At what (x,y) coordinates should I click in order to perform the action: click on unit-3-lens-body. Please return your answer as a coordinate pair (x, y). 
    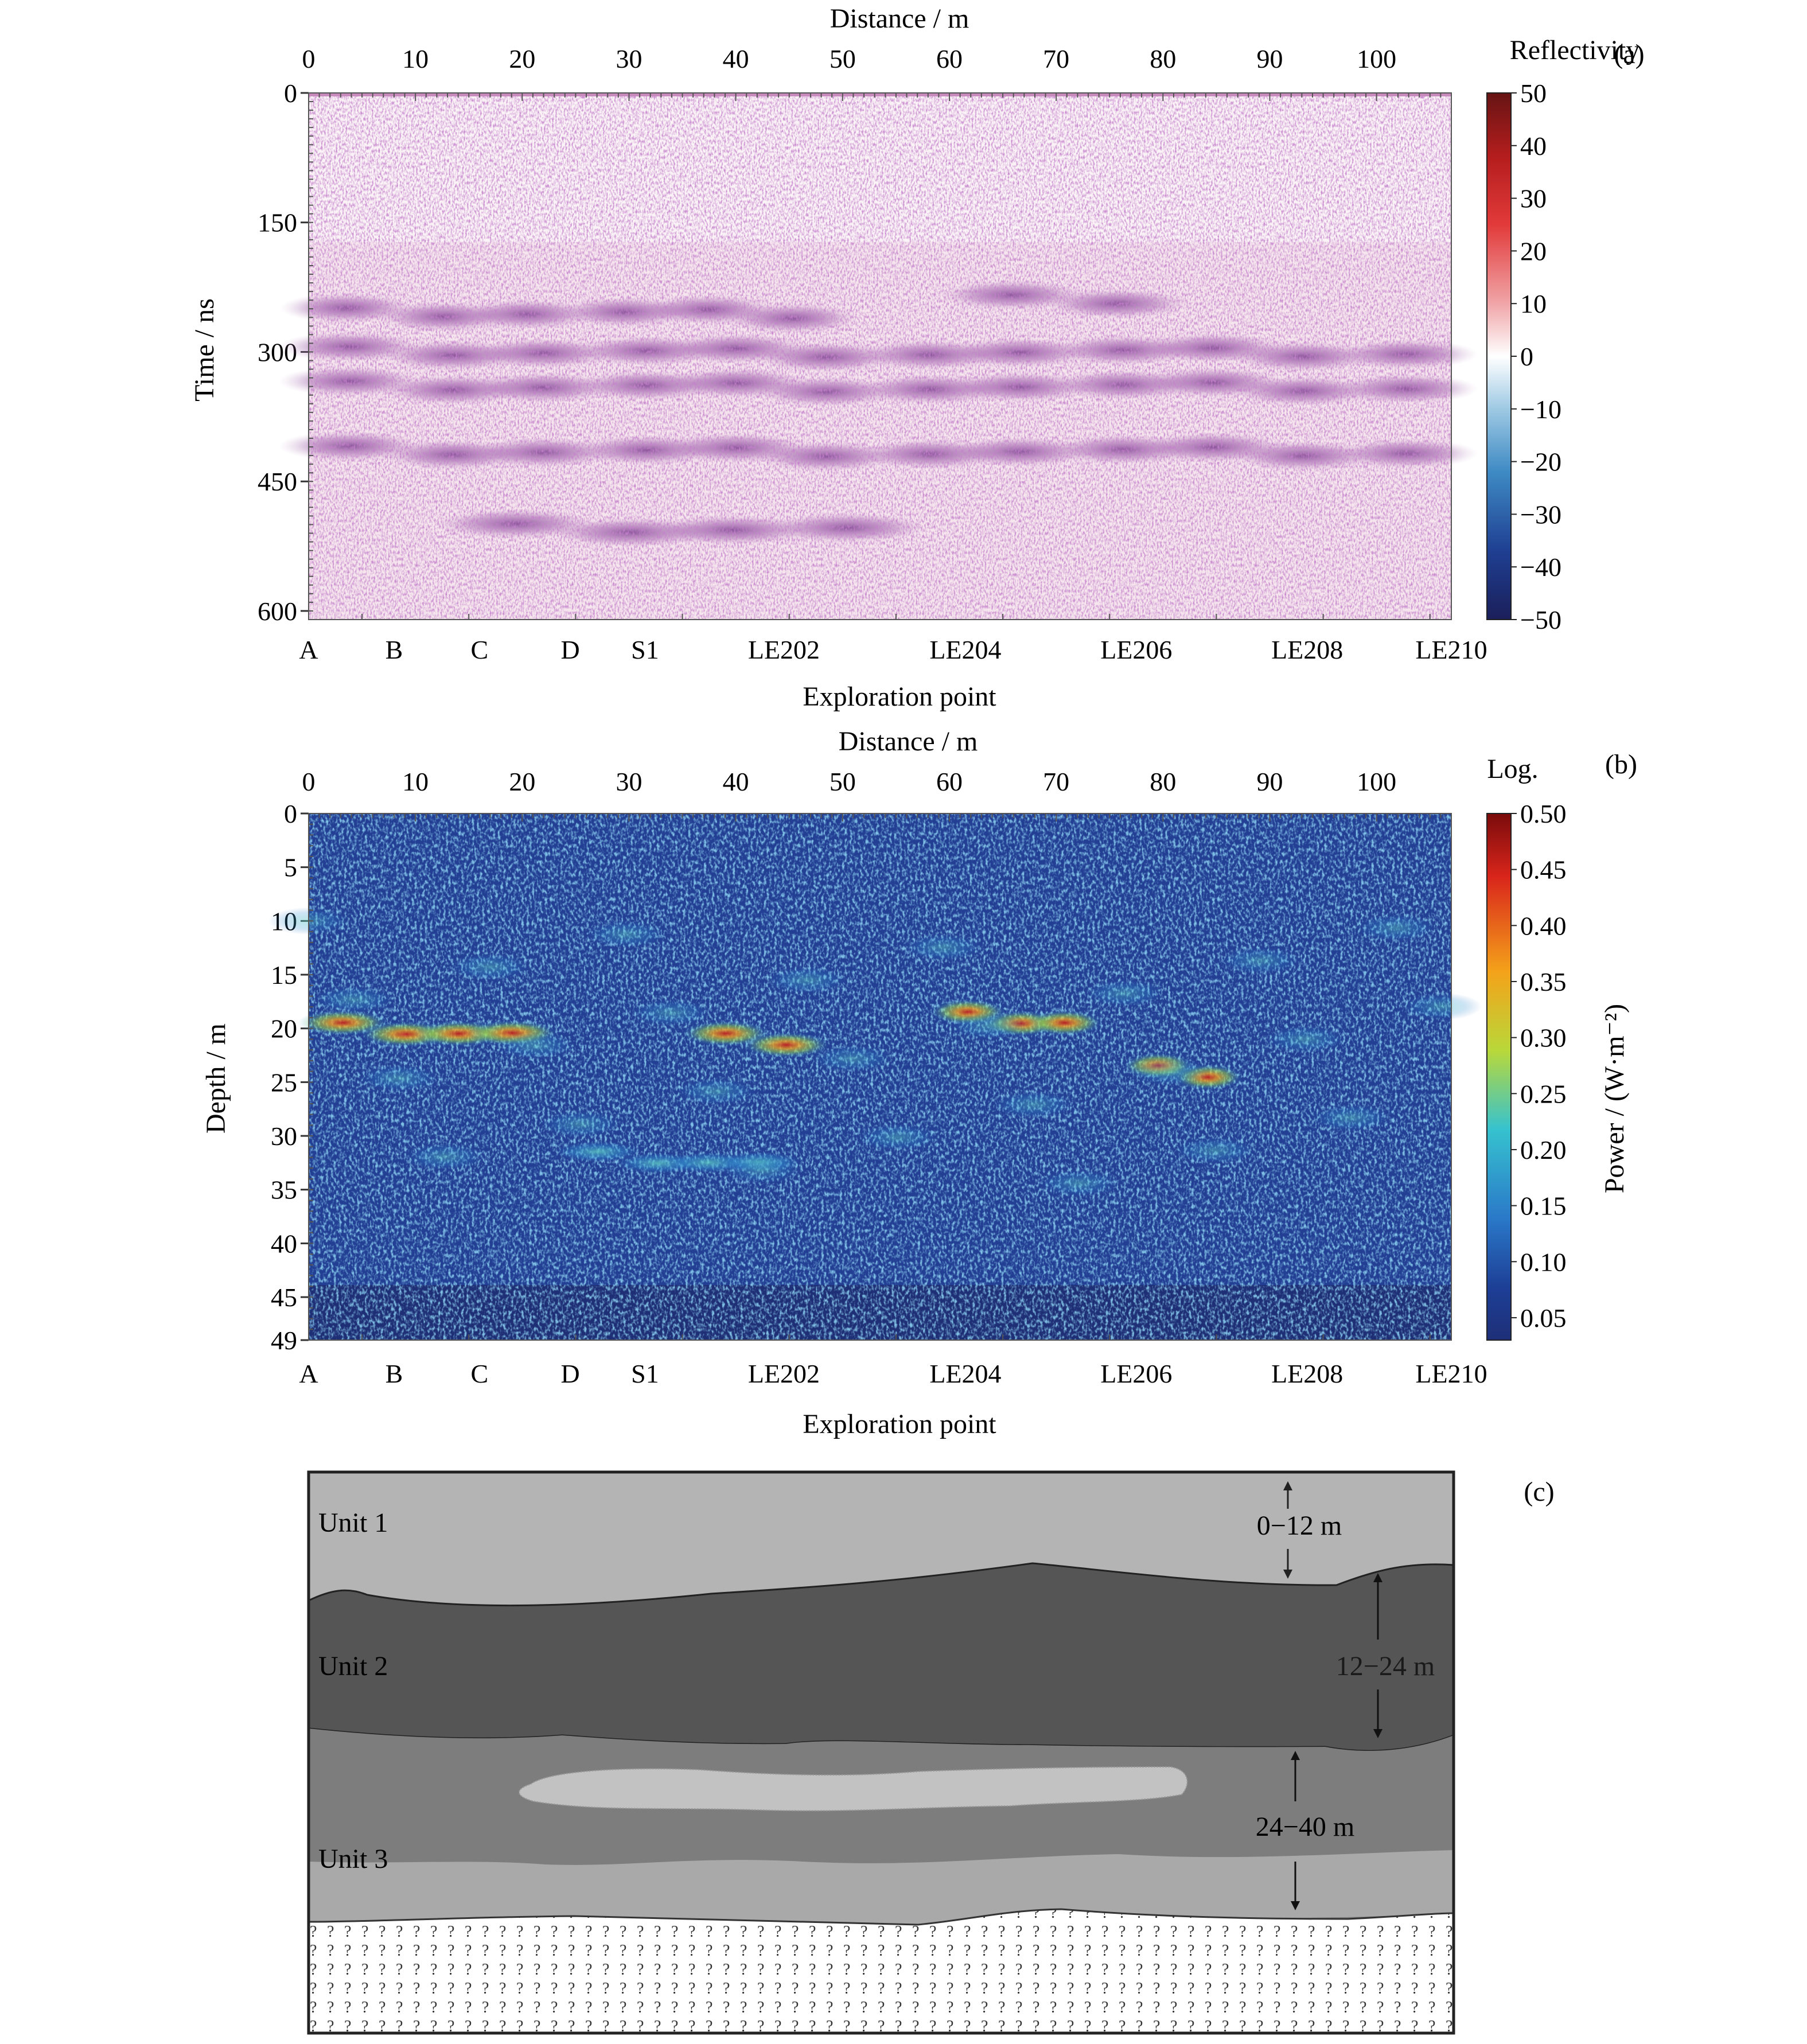
    Looking at the image, I should click on (853, 1789).